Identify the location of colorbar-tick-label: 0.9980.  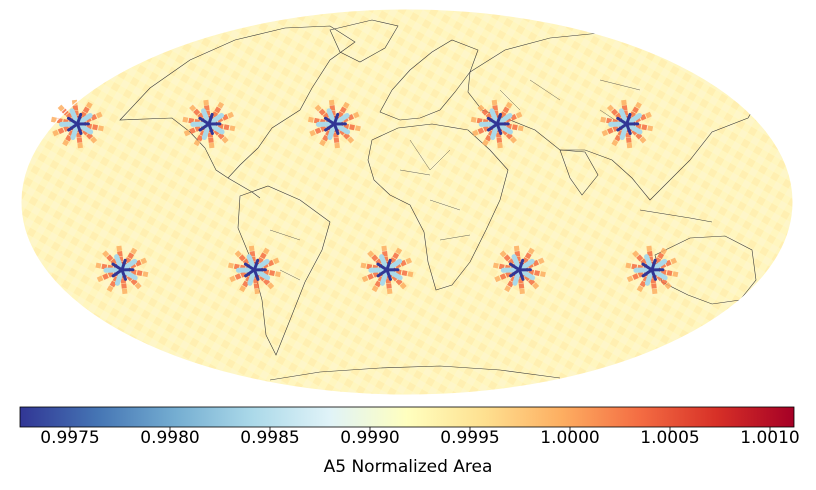
(170, 438).